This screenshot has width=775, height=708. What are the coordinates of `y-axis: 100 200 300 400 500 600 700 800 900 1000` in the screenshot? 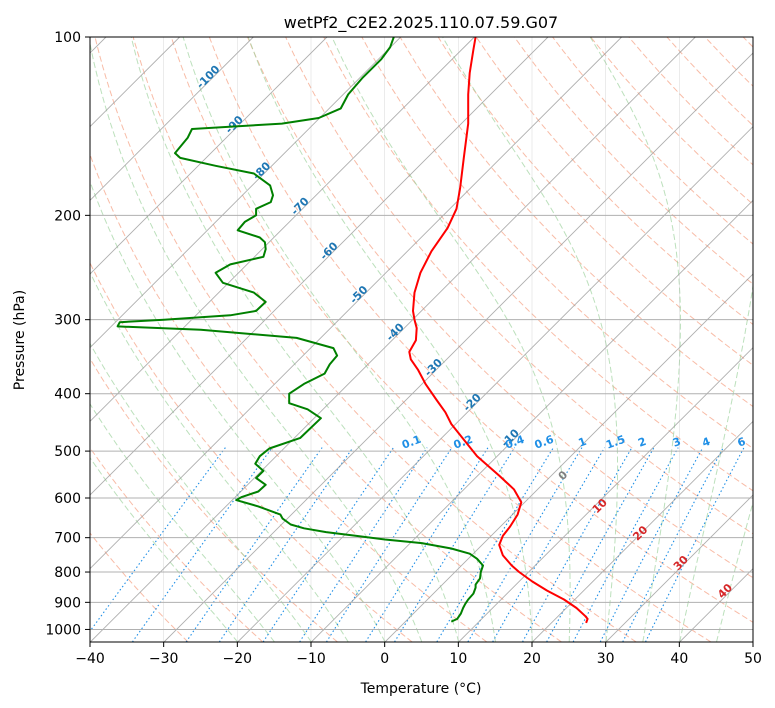 It's located at (67, 334).